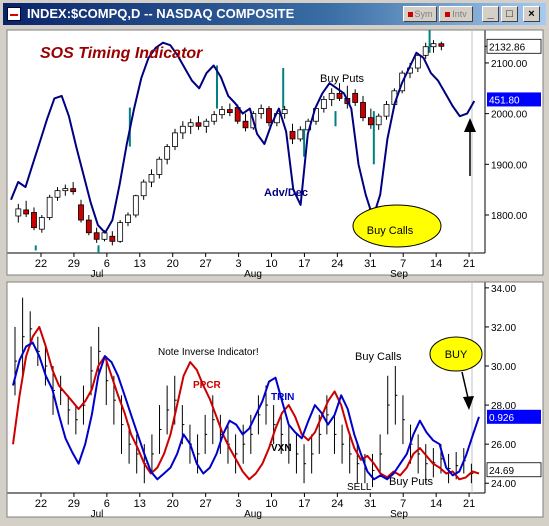 Image resolution: width=549 pixels, height=526 pixels. Describe the element at coordinates (359, 487) in the screenshot. I see `sell-label: SELL` at that location.